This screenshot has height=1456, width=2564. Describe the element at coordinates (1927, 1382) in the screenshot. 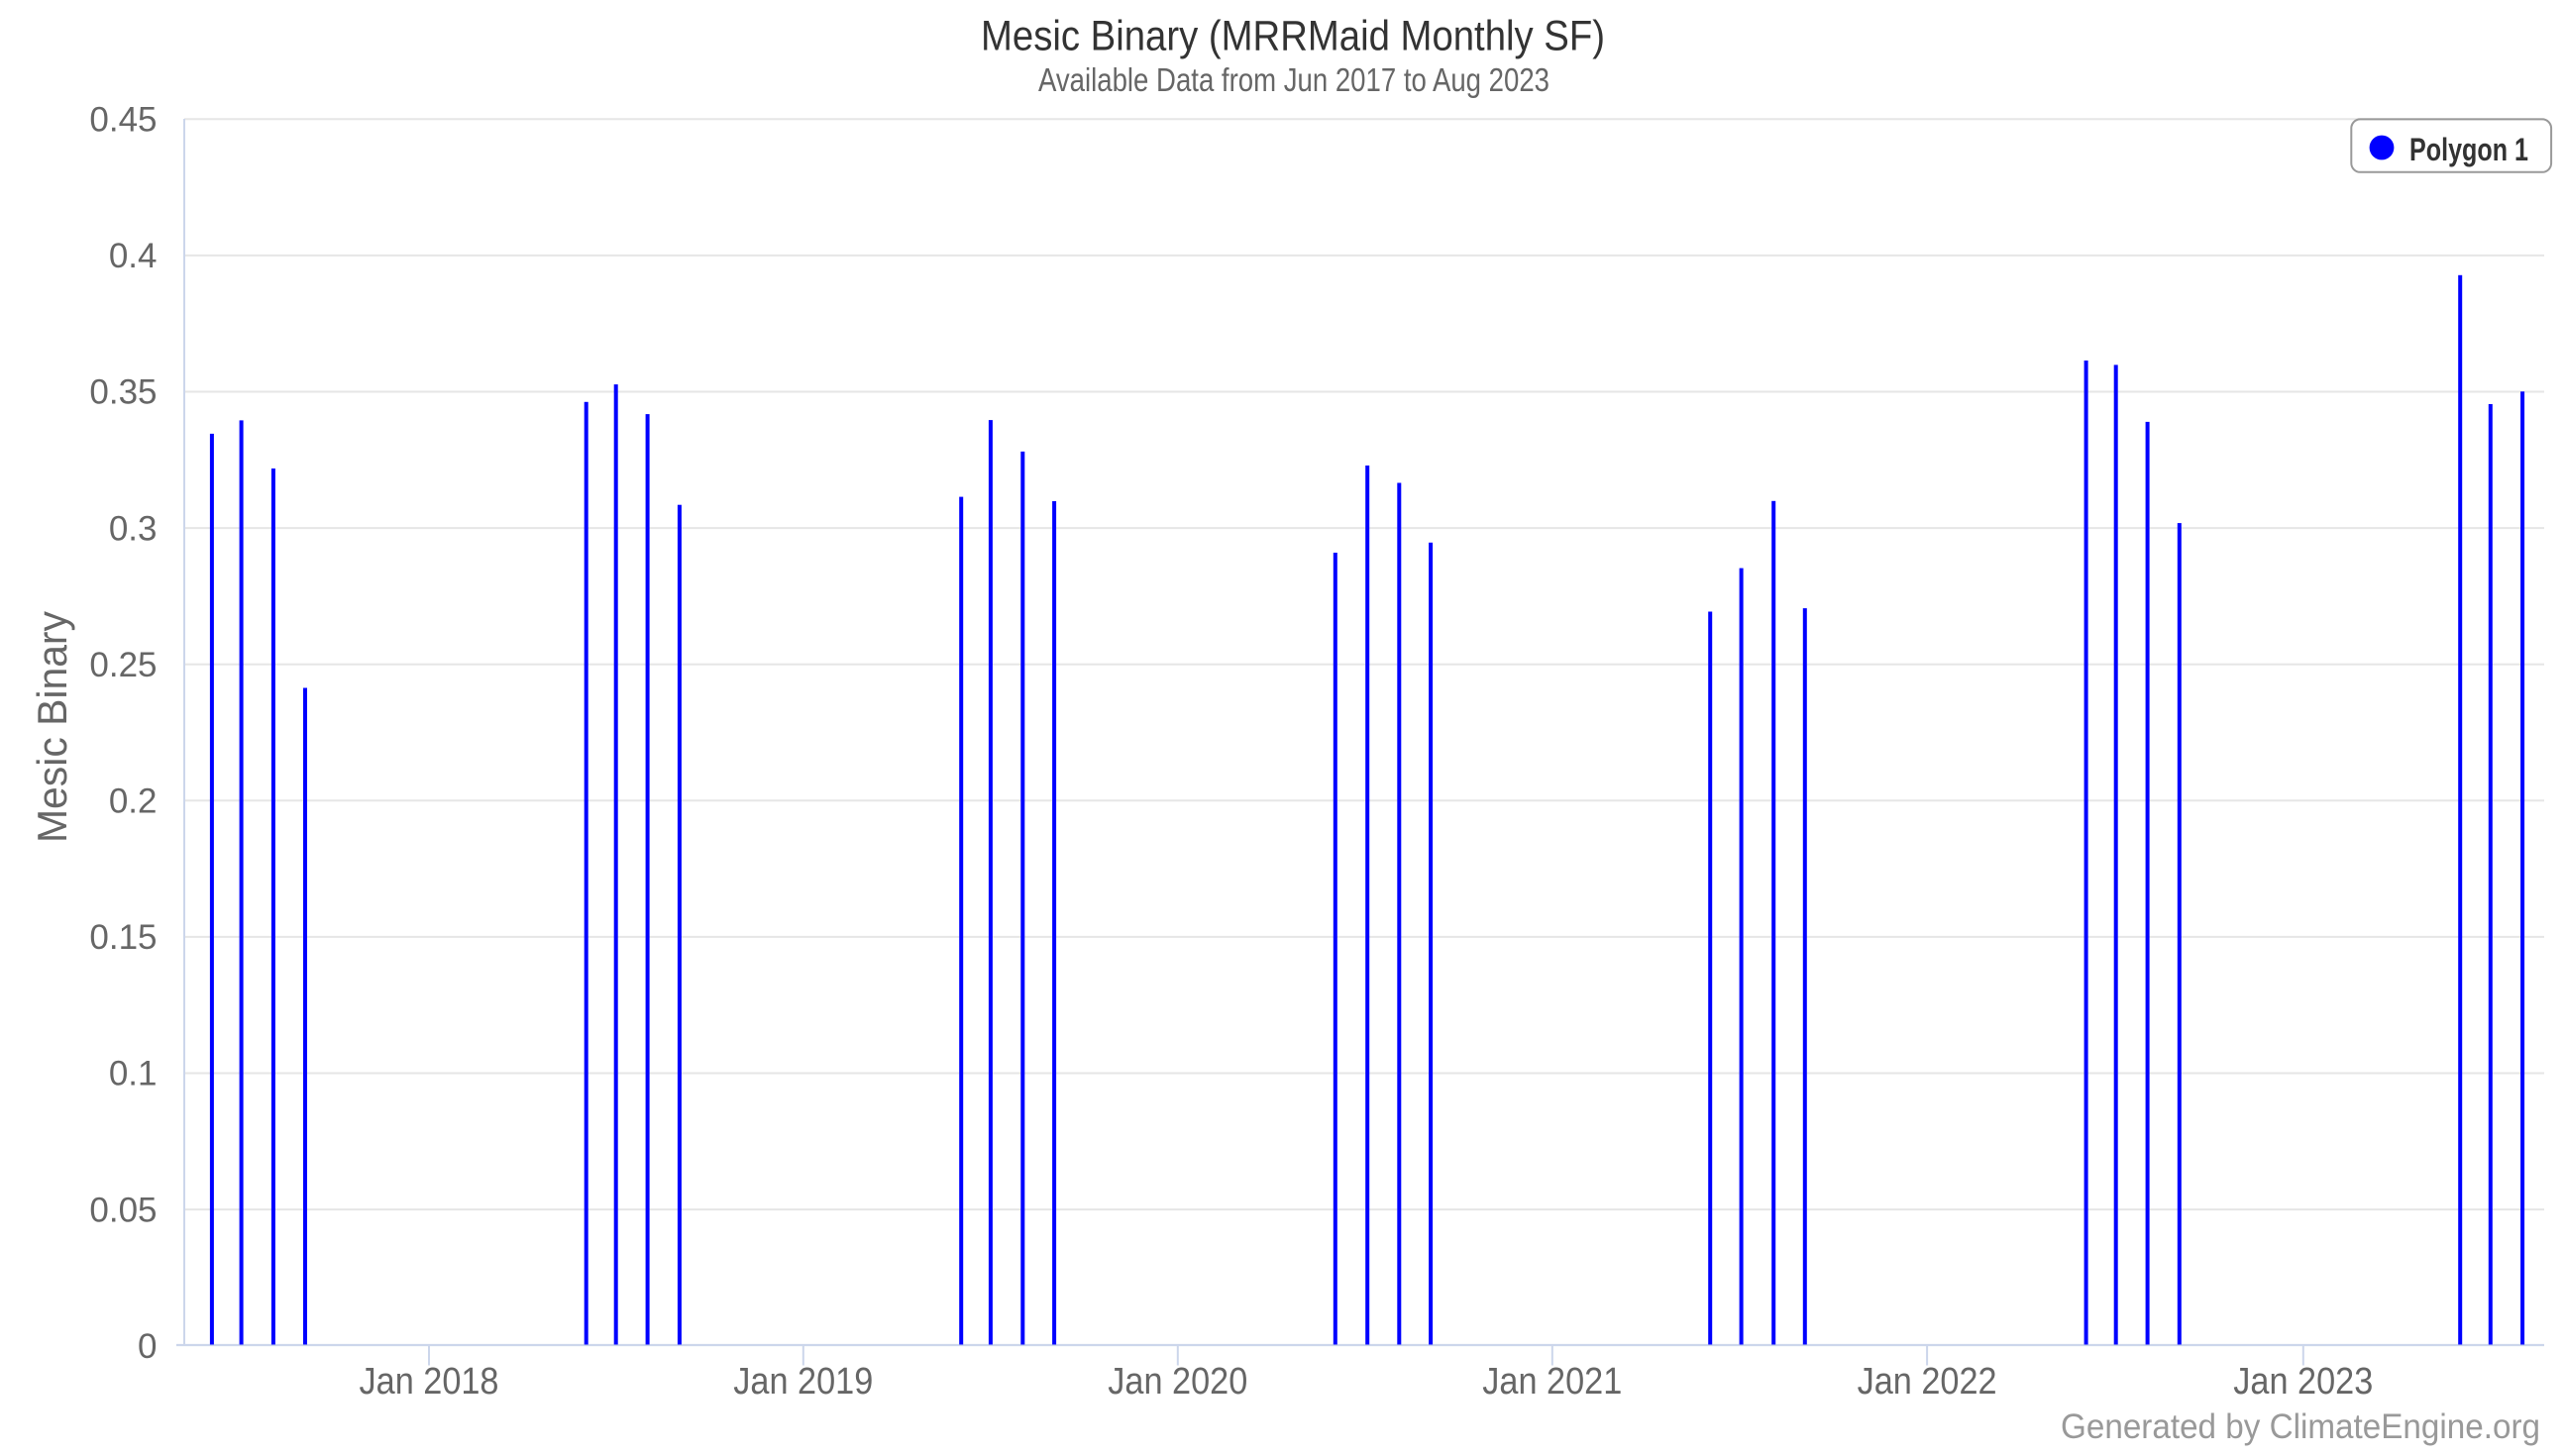

I see `svg-text: Jan 2022` at that location.